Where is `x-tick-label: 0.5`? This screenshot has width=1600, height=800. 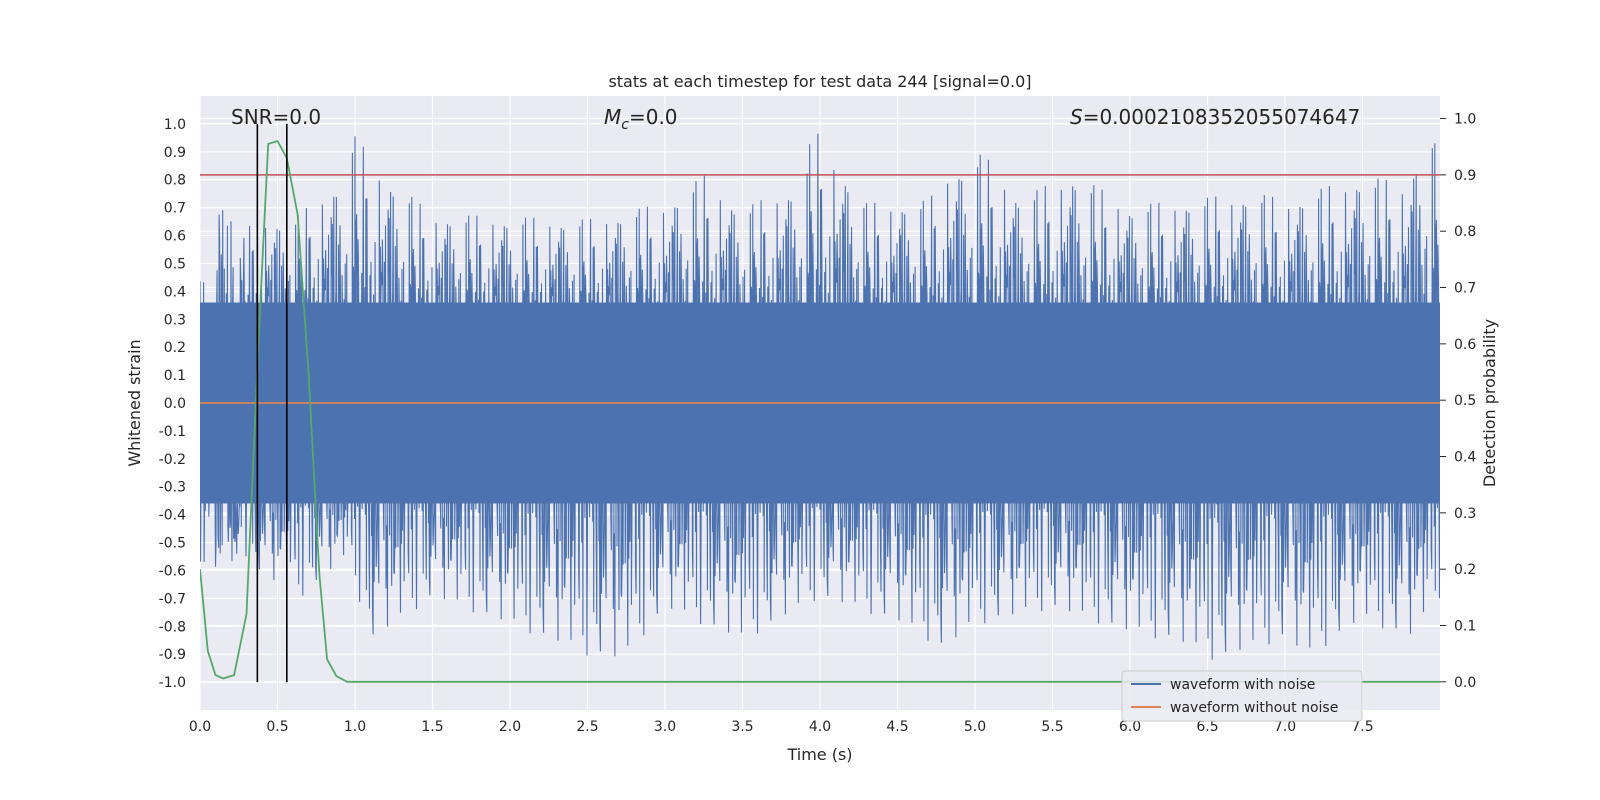 x-tick-label: 0.5 is located at coordinates (277, 727).